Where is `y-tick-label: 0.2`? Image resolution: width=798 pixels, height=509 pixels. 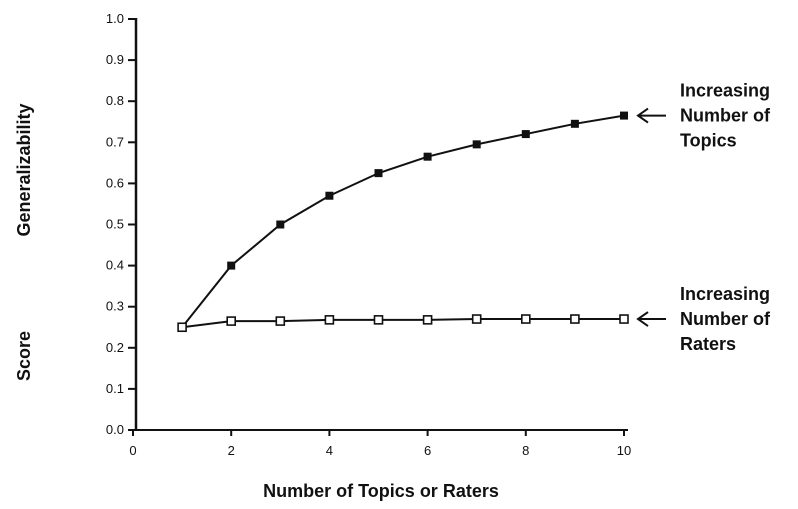 y-tick-label: 0.2 is located at coordinates (115, 347).